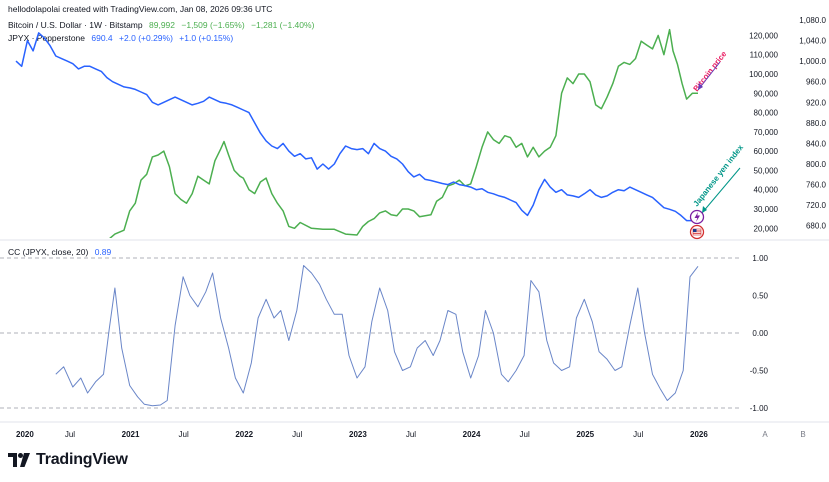  What do you see at coordinates (816, 205) in the screenshot?
I see `jpyx-axis-tick-label: 720.0` at bounding box center [816, 205].